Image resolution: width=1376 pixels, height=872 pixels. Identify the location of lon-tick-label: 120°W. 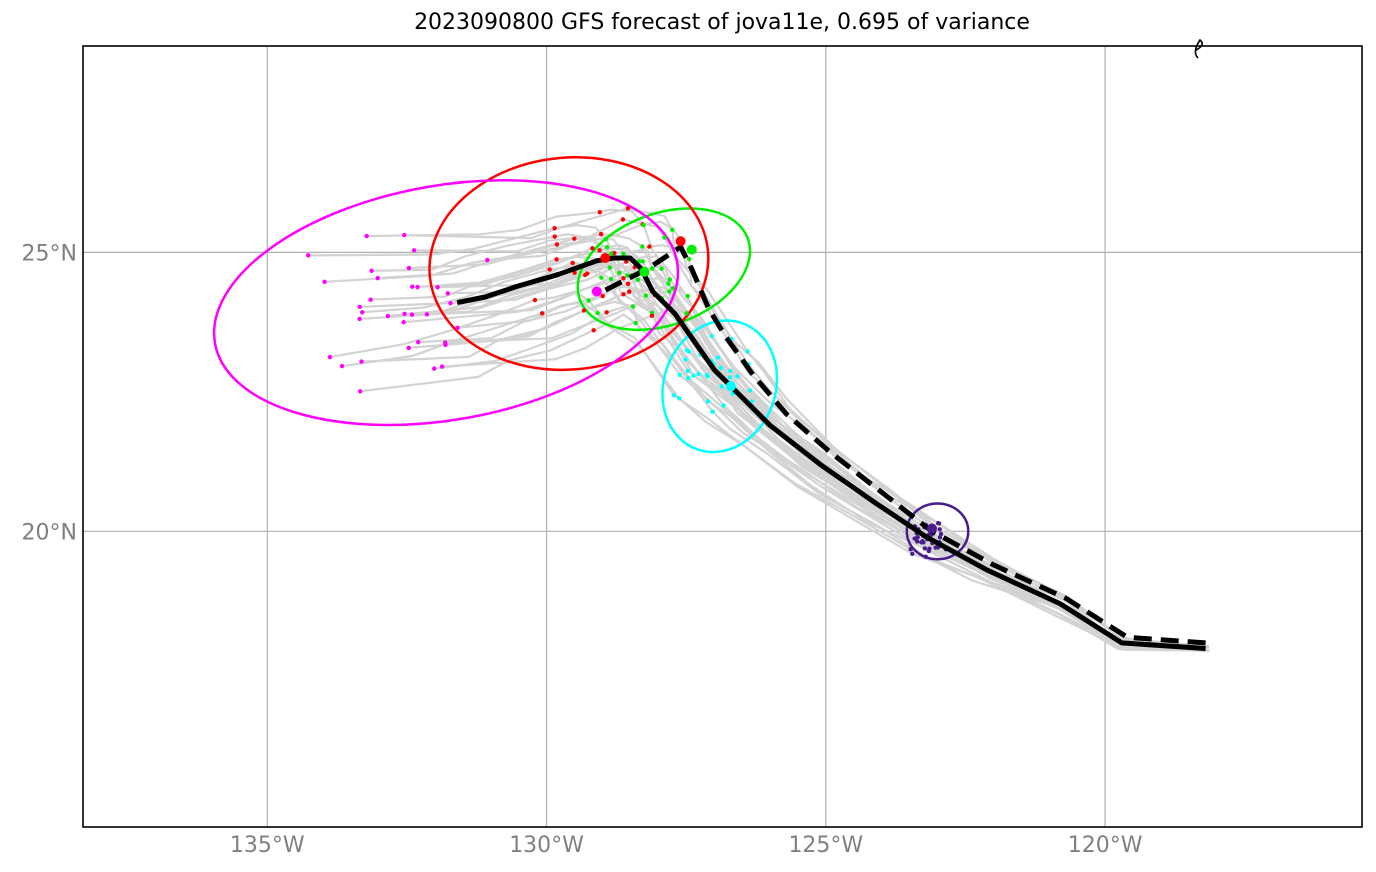
(1105, 845).